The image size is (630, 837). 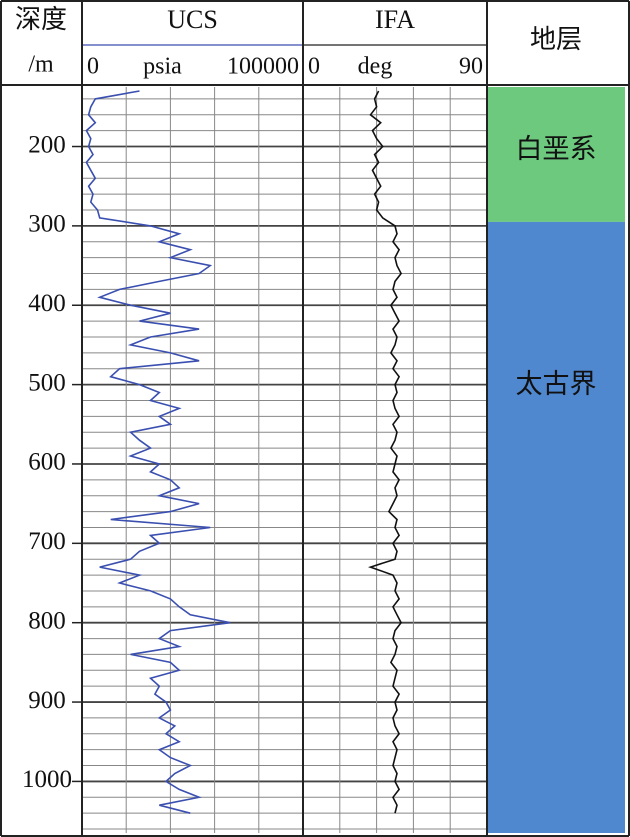 I want to click on depth-tick-label: 500, so click(x=47, y=382).